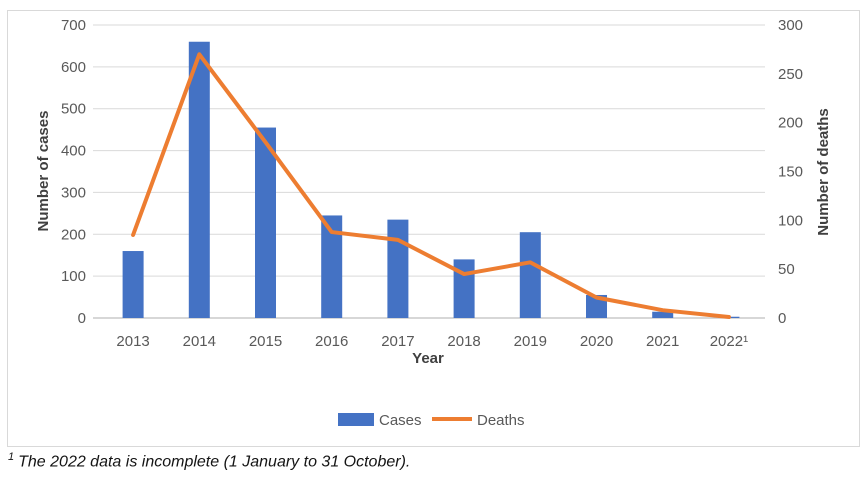 Image resolution: width=867 pixels, height=486 pixels. Describe the element at coordinates (73, 151) in the screenshot. I see `left-axis-tick-label: 400` at that location.